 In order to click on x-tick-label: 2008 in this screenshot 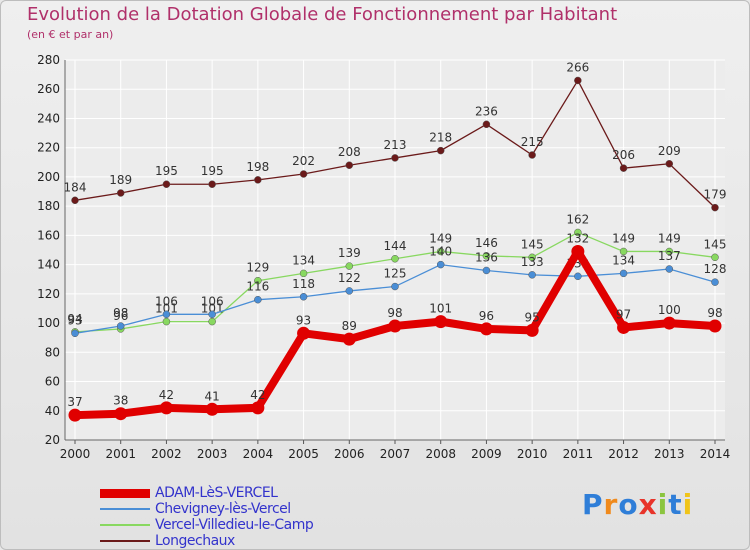, I will do `click(440, 454)`.